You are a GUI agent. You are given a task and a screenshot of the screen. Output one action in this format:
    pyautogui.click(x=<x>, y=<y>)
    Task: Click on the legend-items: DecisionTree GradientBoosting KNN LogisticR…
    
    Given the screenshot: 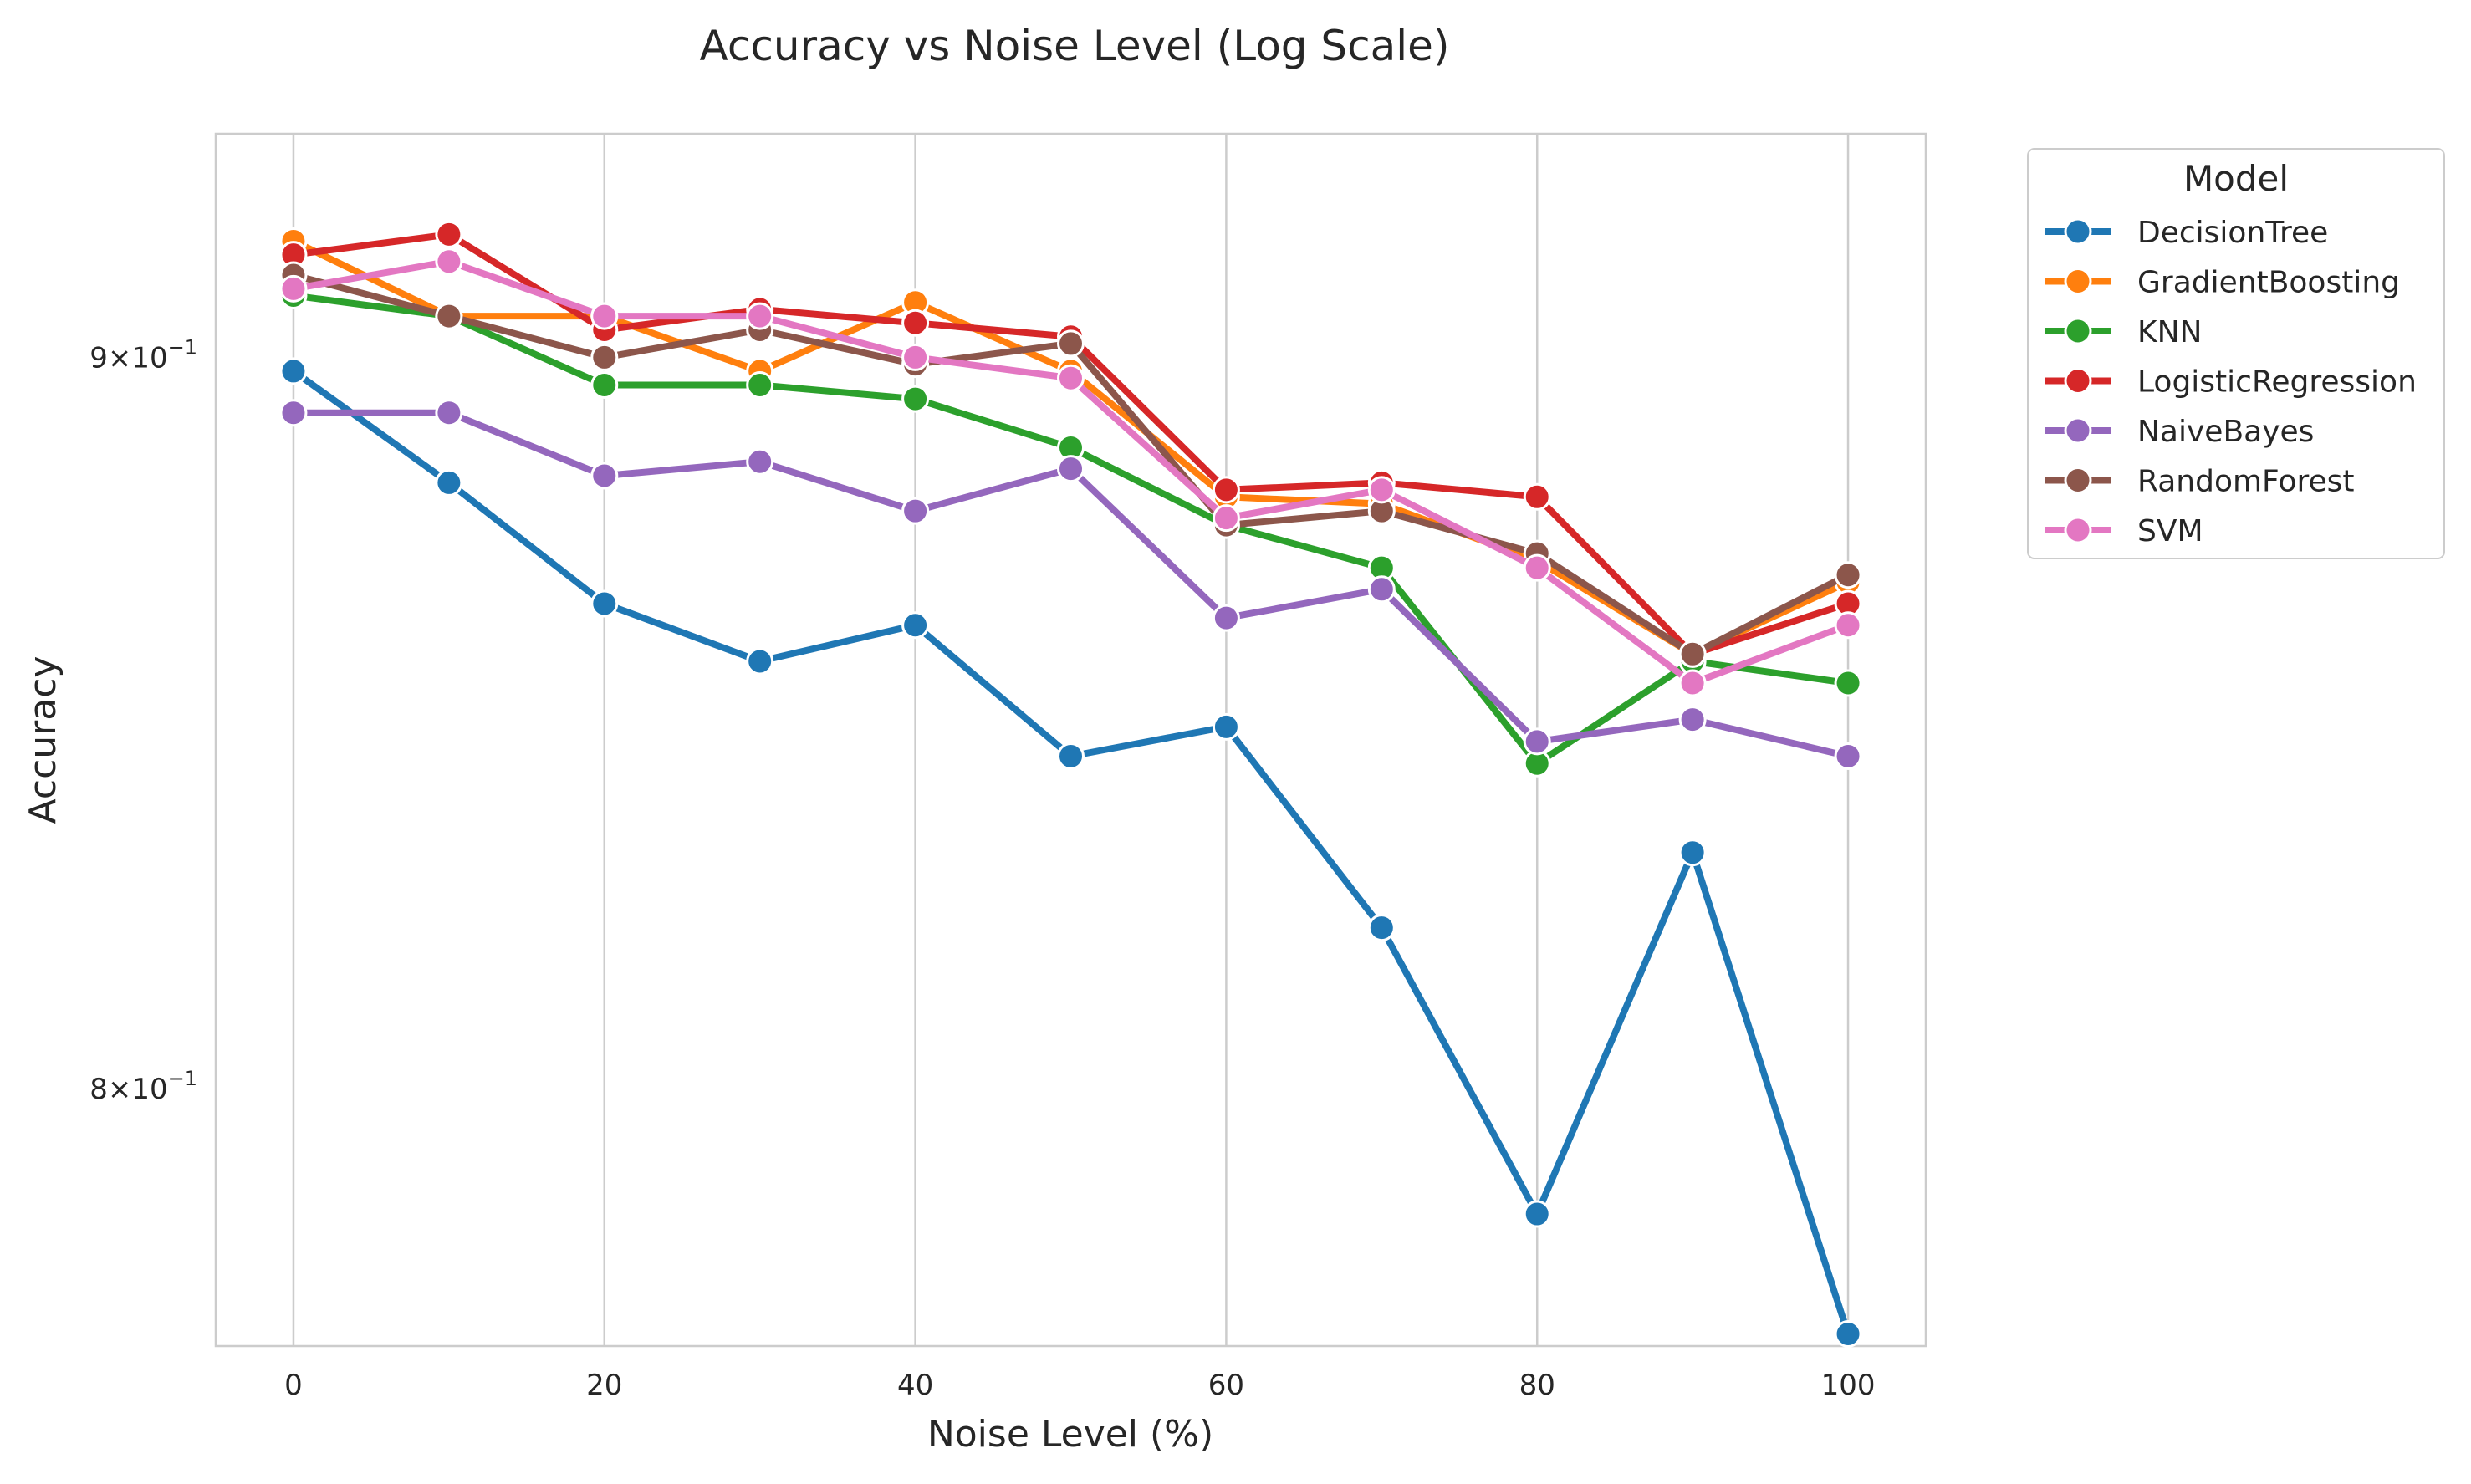 What is the action you would take?
    pyautogui.click(x=2231, y=382)
    